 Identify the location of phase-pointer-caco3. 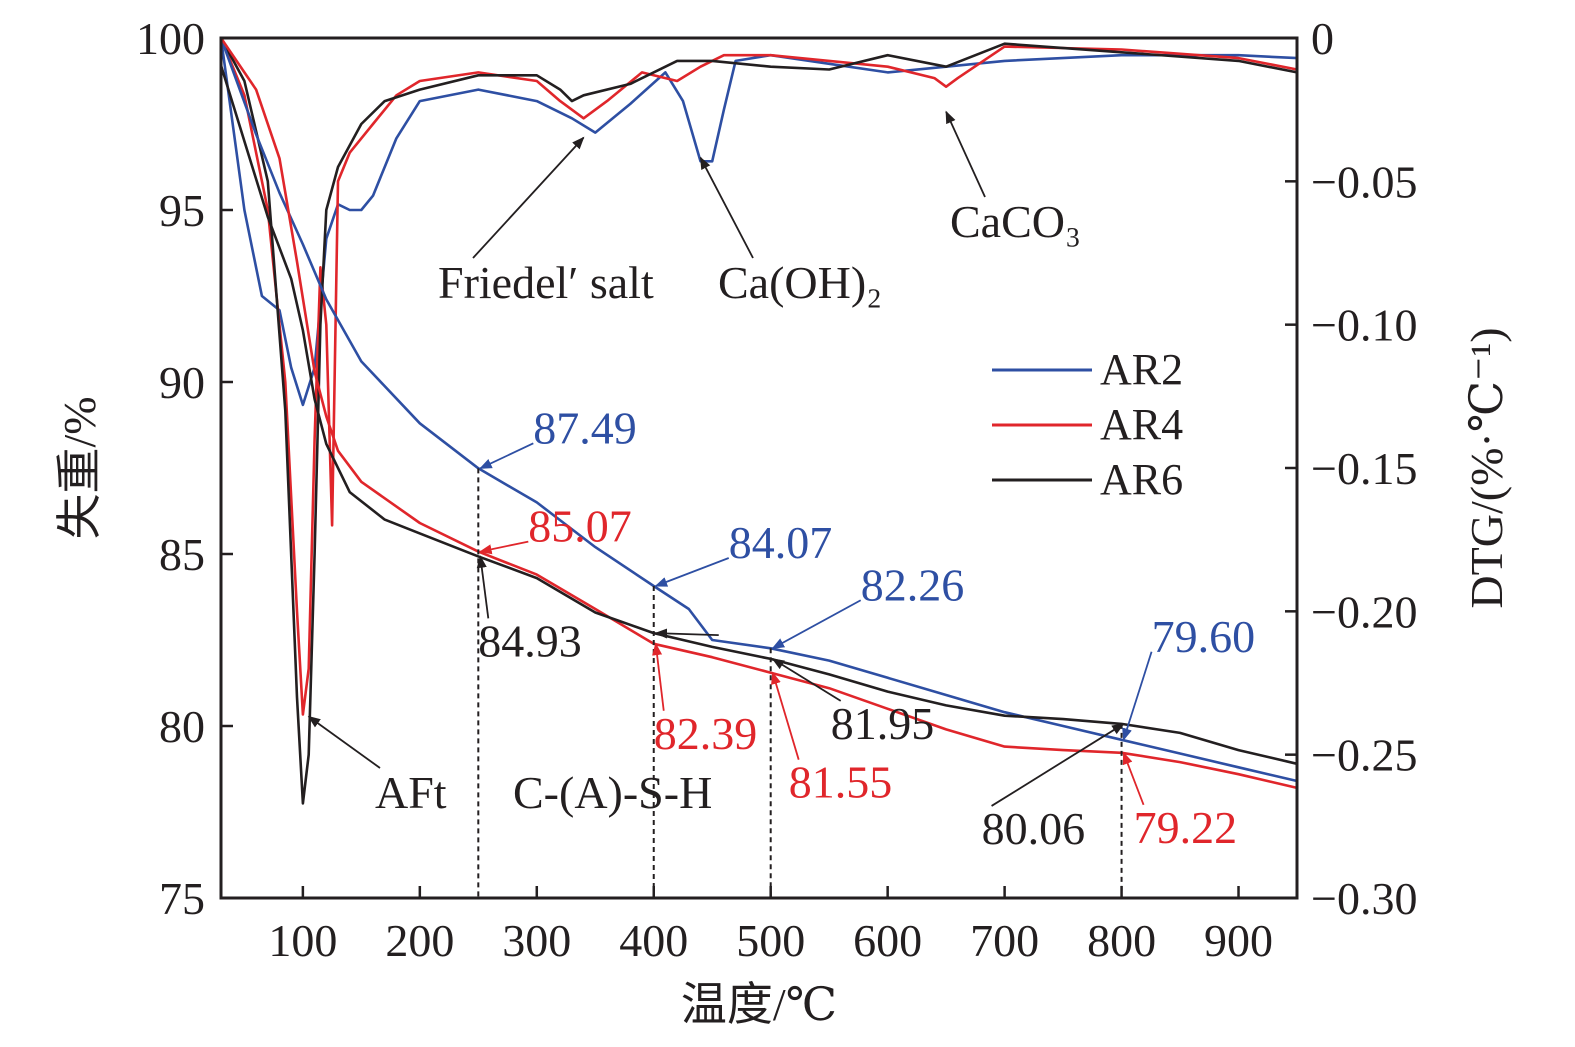
(965, 154).